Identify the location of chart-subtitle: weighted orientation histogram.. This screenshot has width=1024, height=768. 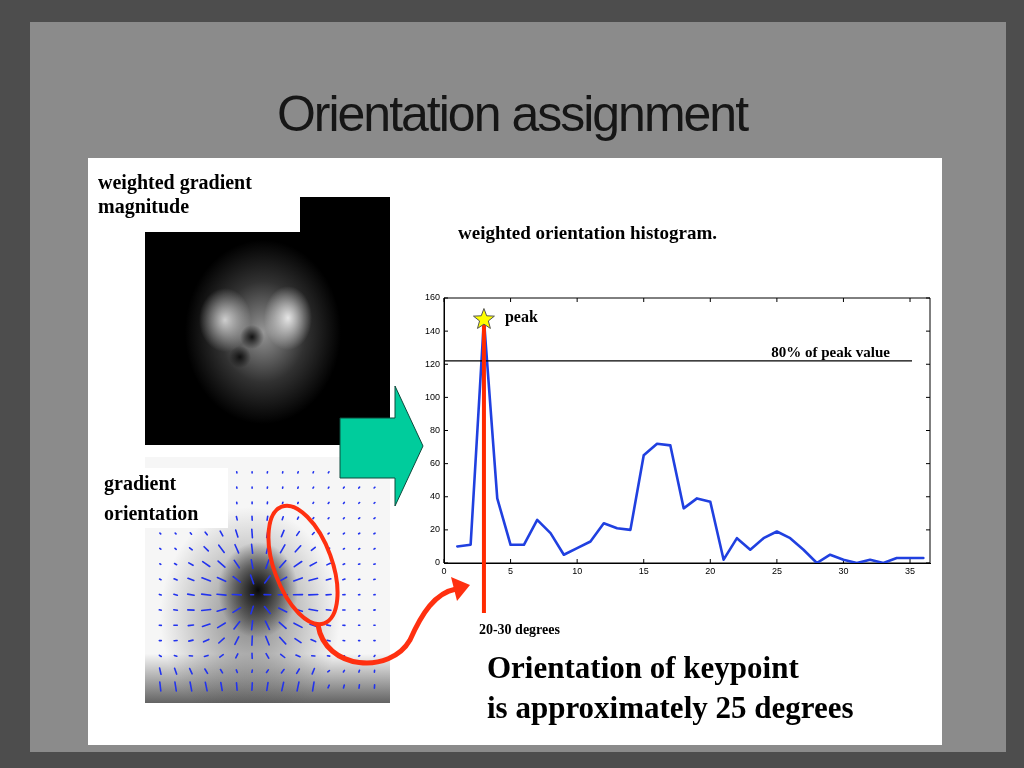
(588, 233).